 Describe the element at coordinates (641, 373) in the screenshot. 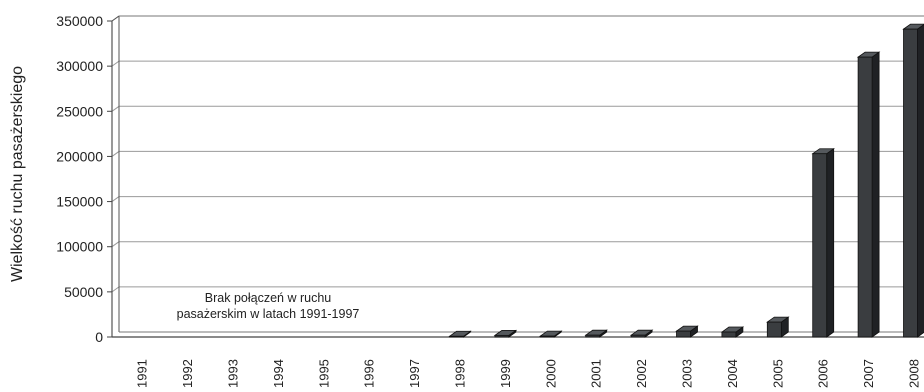

I see `x-tick-label: 2002` at that location.